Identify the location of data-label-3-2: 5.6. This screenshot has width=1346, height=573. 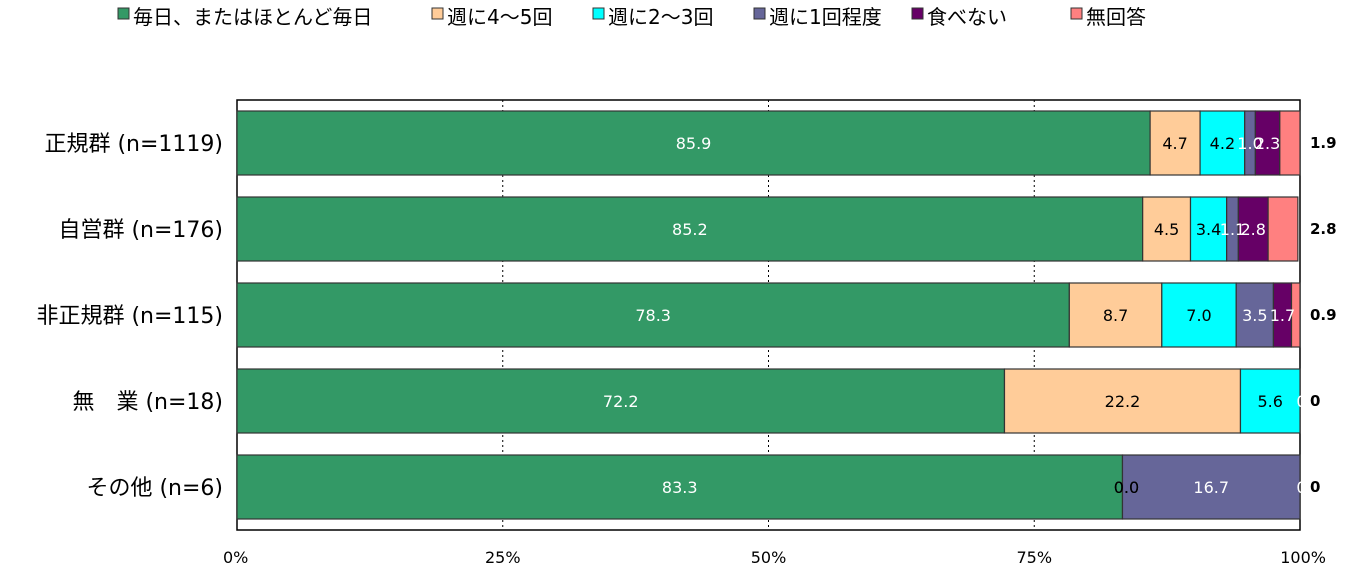
(1270, 401).